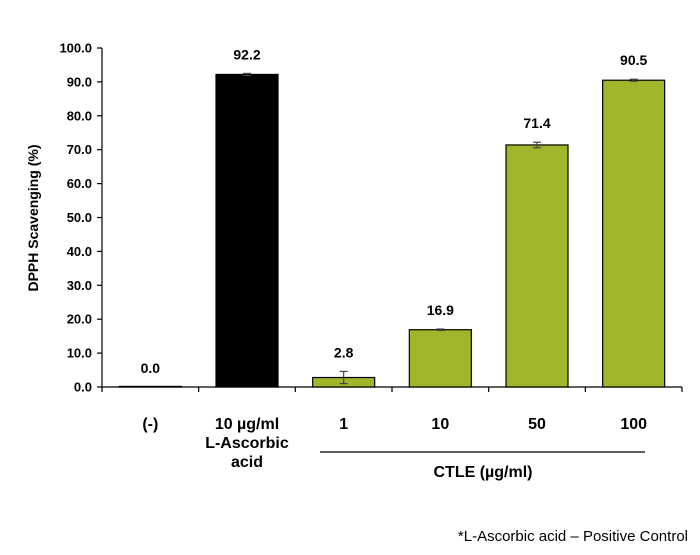  What do you see at coordinates (79, 353) in the screenshot?
I see `y-tick-label: 10.0` at bounding box center [79, 353].